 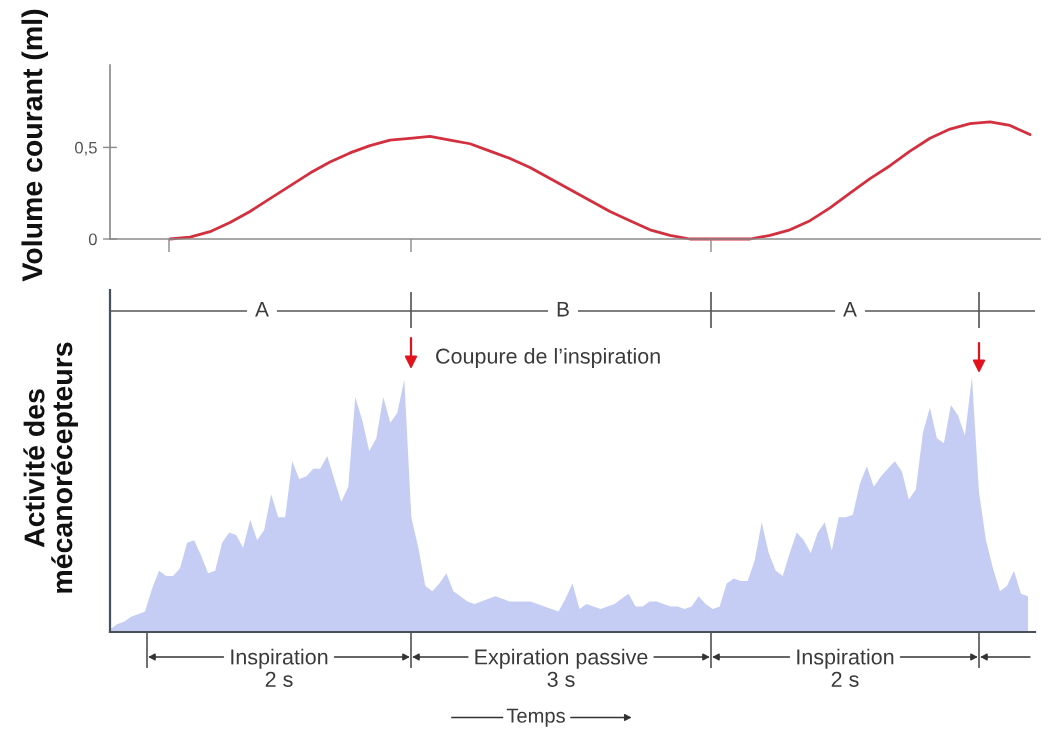 I want to click on text: B, so click(x=563, y=309).